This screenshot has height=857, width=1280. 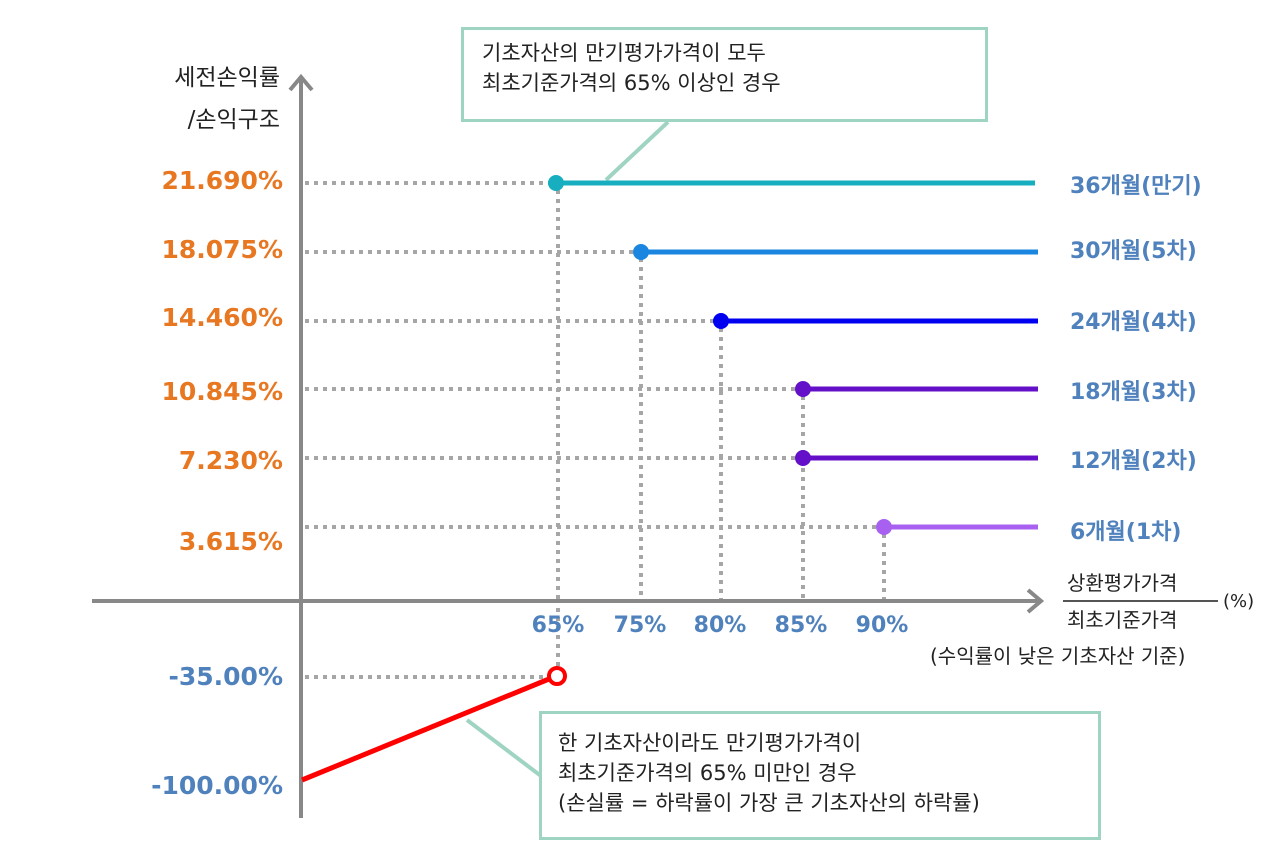 What do you see at coordinates (1122, 620) in the screenshot?
I see `x-title-denominator: 최초기준가격` at bounding box center [1122, 620].